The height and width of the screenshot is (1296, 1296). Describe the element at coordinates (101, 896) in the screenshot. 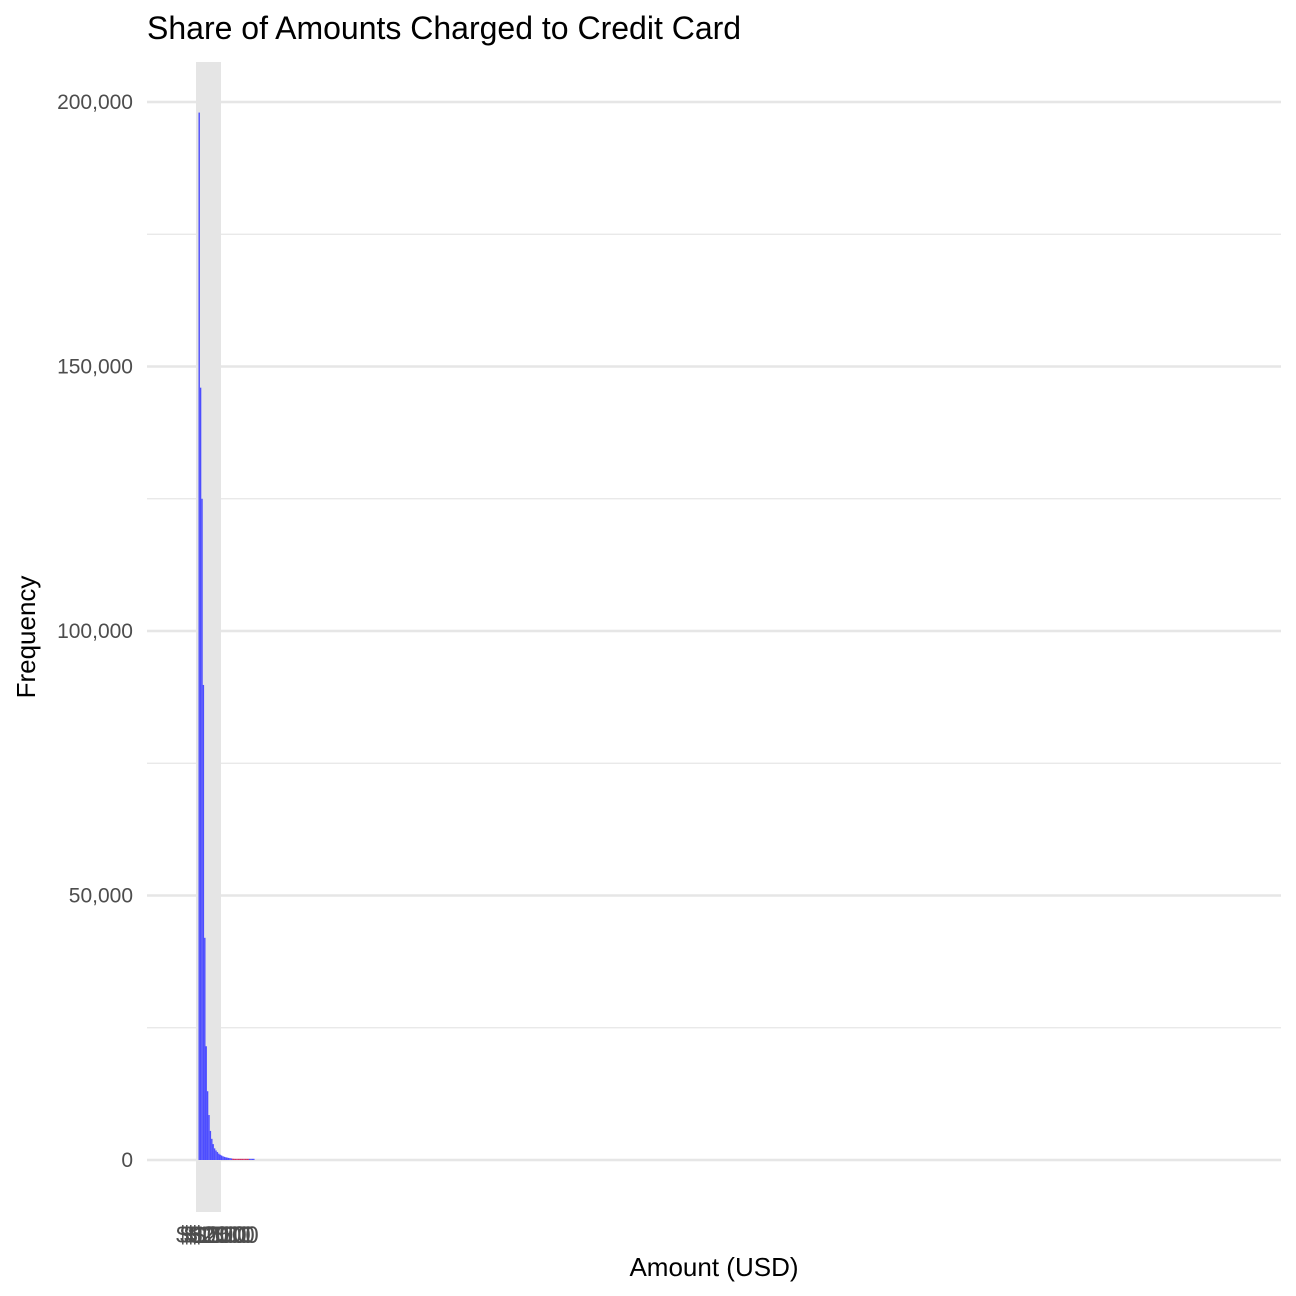

I see `y-tick-label: 50,000` at that location.